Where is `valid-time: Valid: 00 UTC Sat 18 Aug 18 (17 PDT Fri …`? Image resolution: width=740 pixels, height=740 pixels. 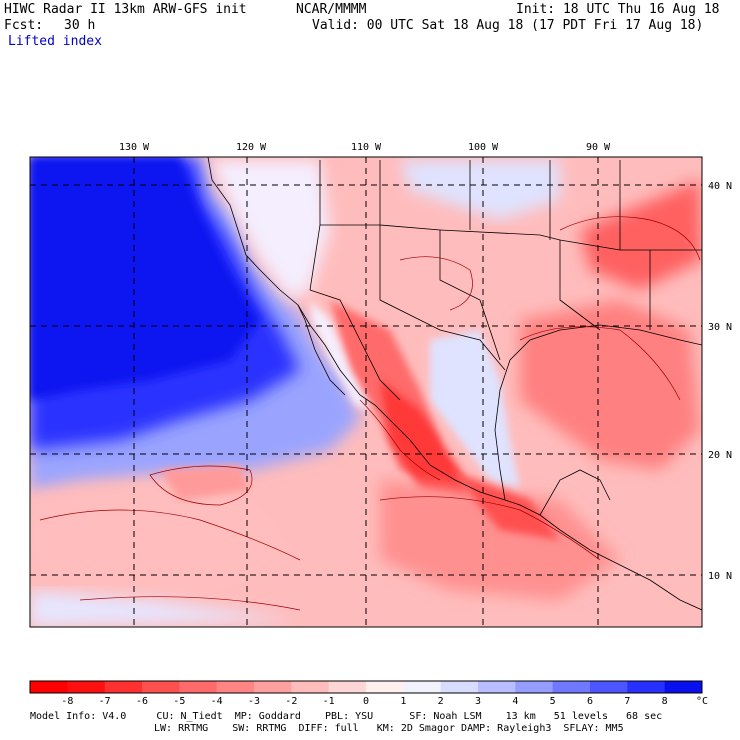
valid-time: Valid: 00 UTC Sat 18 Aug 18 (17 PDT Fri … is located at coordinates (508, 25).